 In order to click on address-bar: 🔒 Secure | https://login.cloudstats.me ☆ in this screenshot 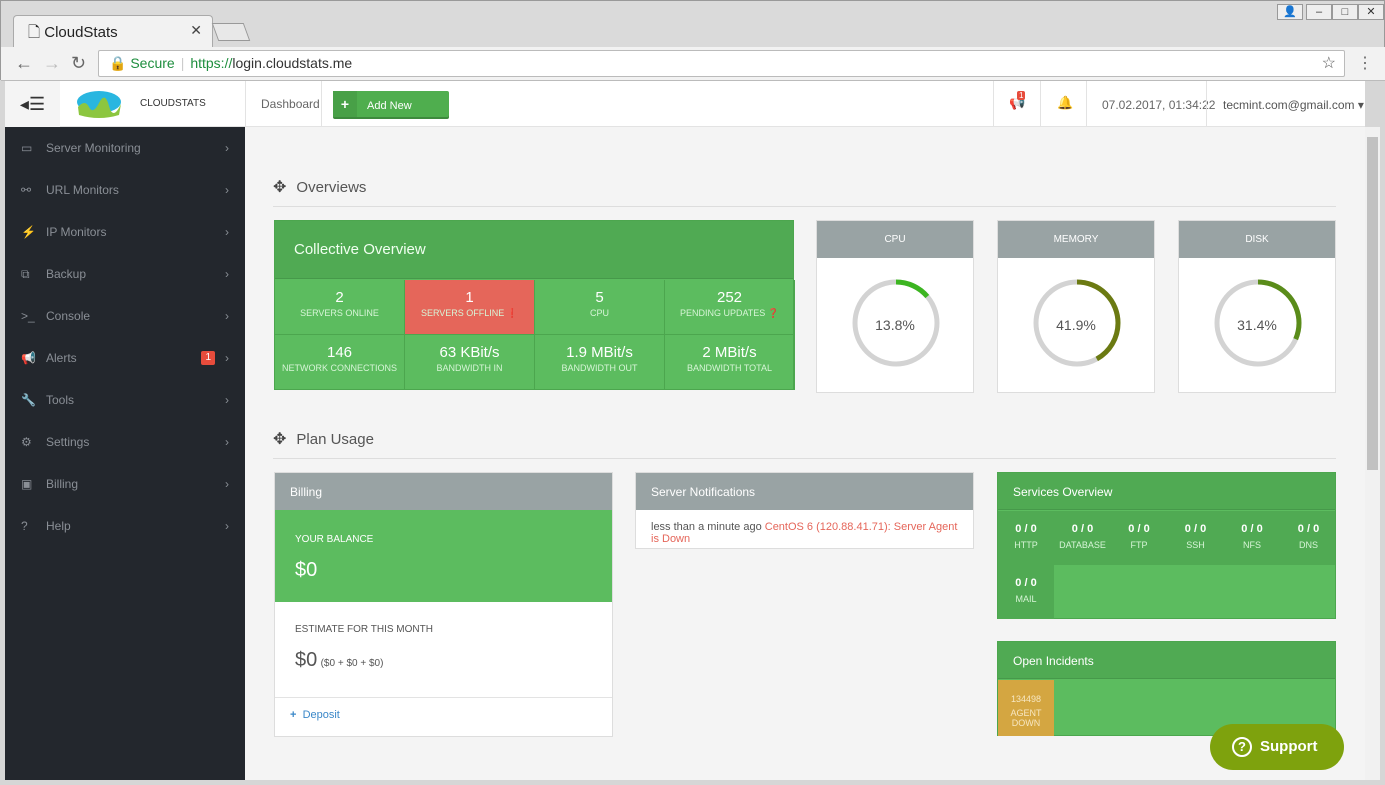, I will do `click(721, 63)`.